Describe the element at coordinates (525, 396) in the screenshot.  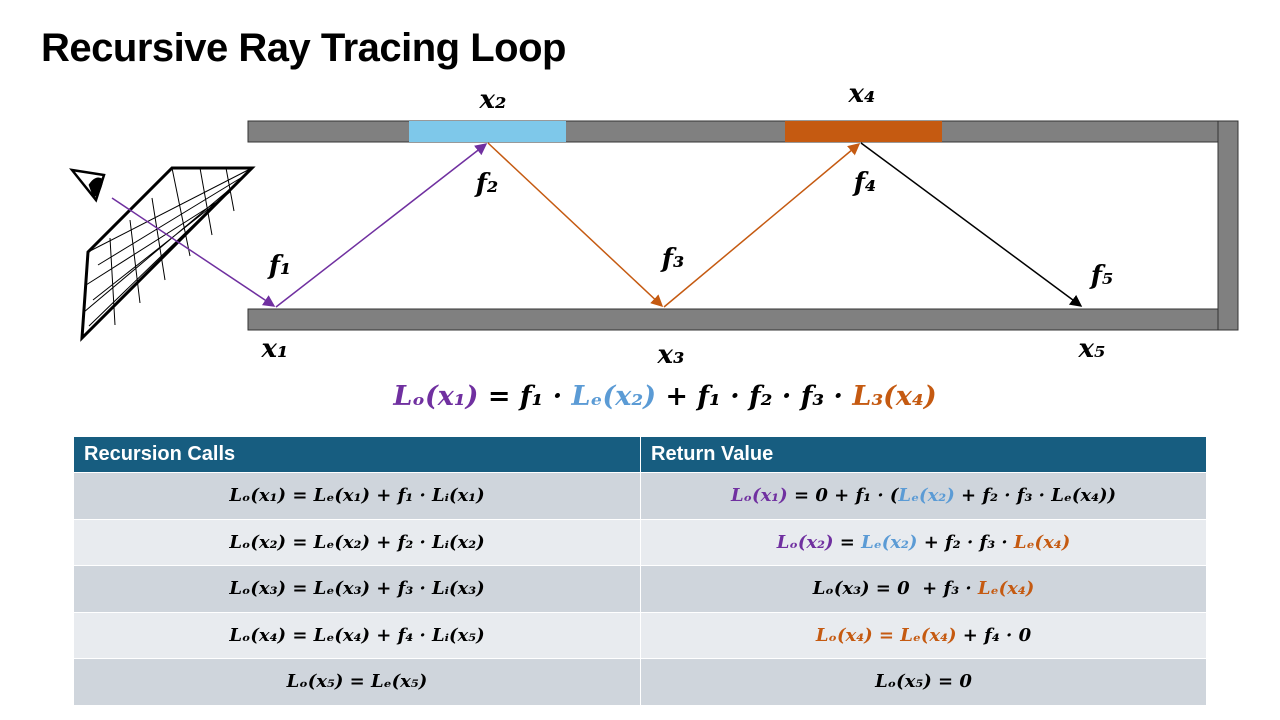
I see `formula-part: = f₁ ·` at that location.